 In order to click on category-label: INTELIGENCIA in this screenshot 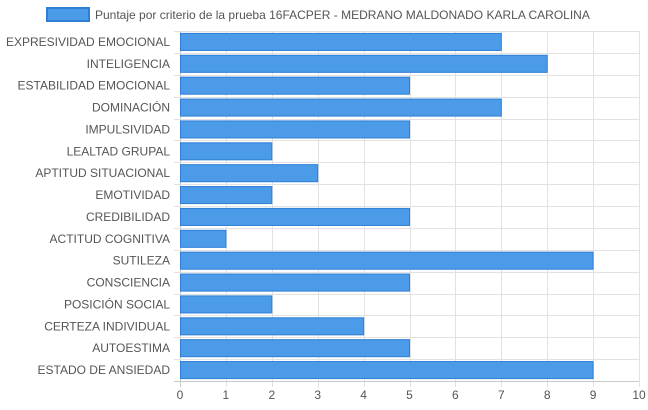, I will do `click(128, 64)`.